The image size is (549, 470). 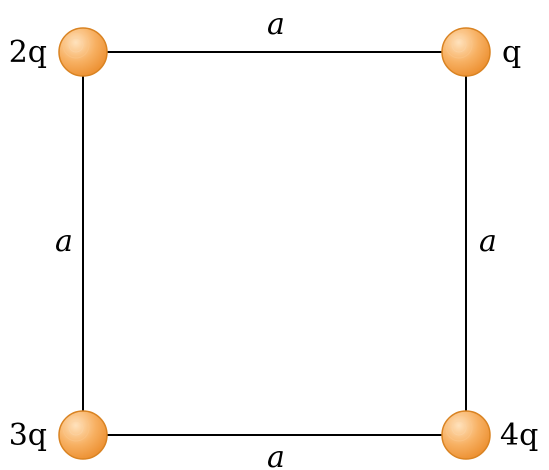 I want to click on charge-sphere-top-right, so click(x=466, y=52).